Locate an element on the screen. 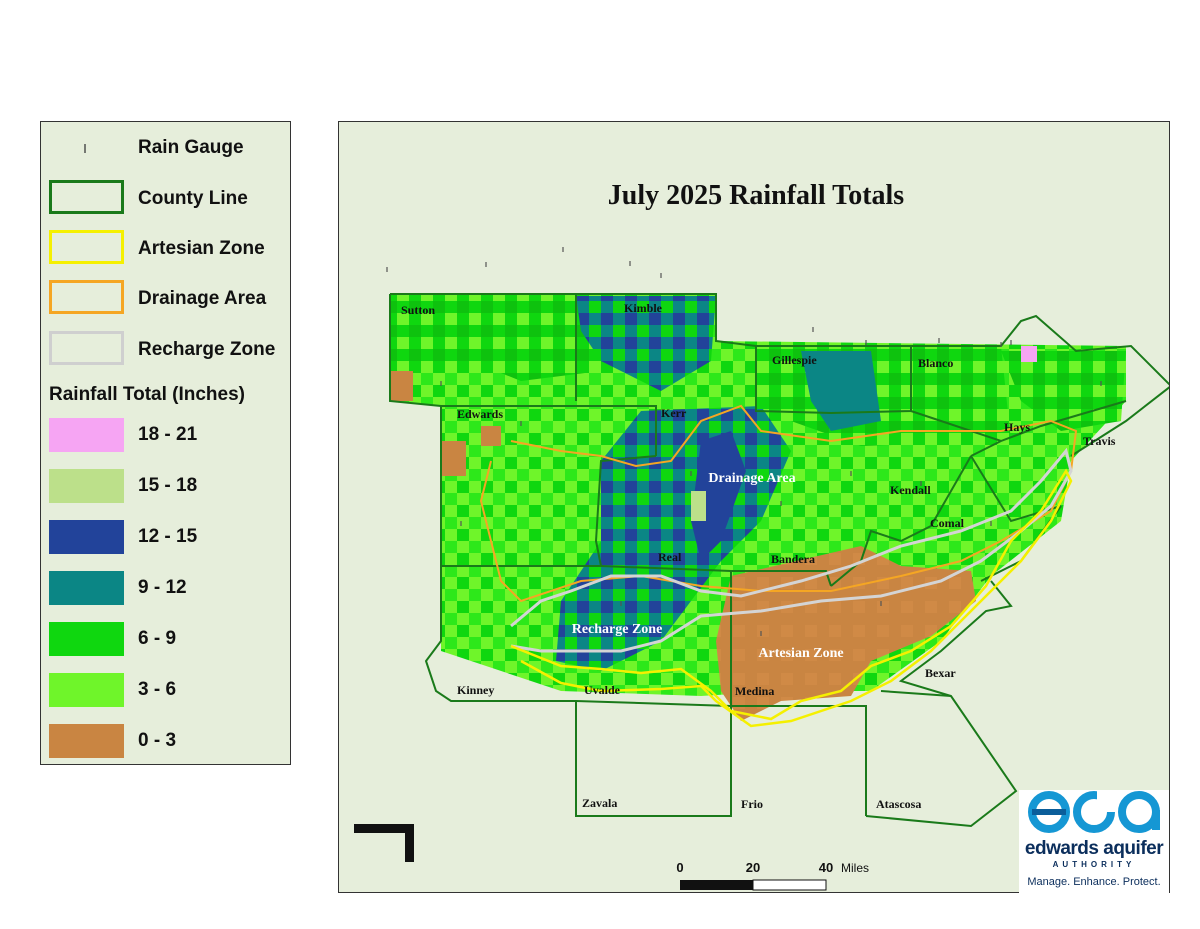  rainfall-legend-heading: Rainfall Total (Inches) is located at coordinates (147, 394).